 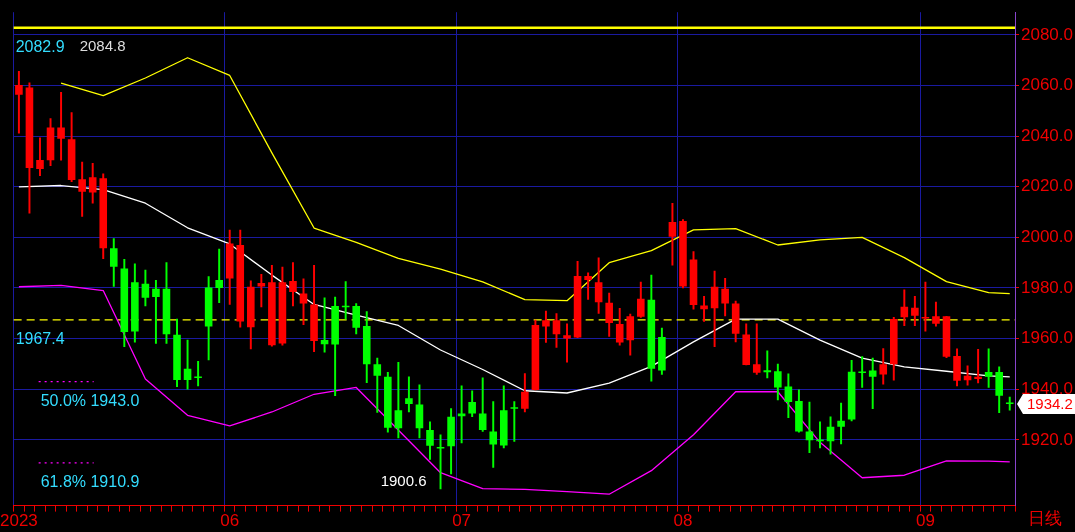 What do you see at coordinates (683, 521) in the screenshot?
I see `x-tick-label: 08` at bounding box center [683, 521].